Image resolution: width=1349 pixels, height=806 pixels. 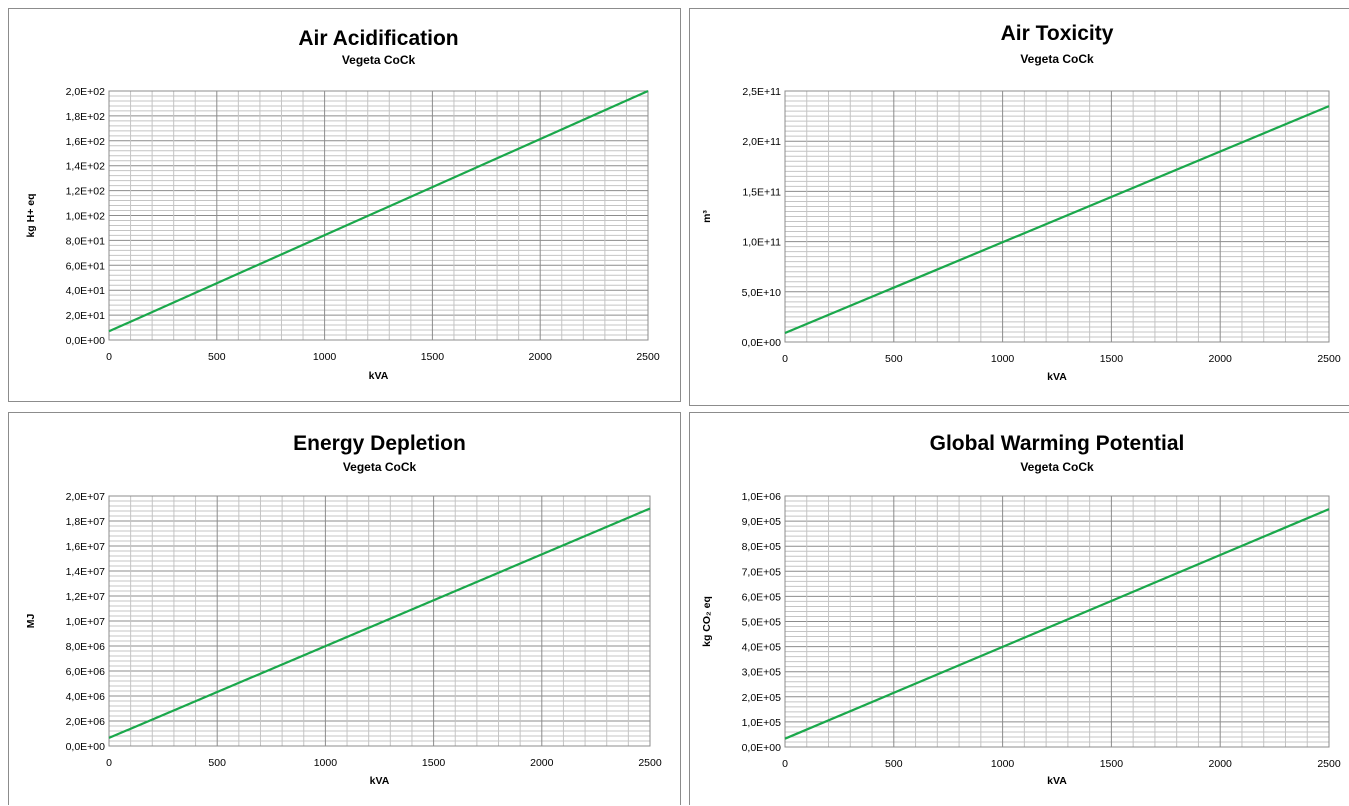 I want to click on y-tick-label: 2,0E+05, so click(x=762, y=698).